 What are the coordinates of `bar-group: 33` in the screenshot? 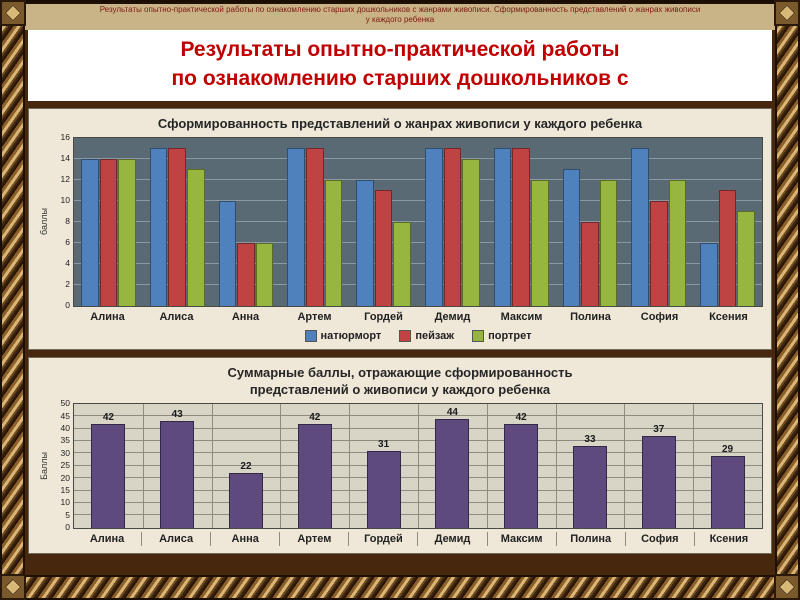 It's located at (590, 466).